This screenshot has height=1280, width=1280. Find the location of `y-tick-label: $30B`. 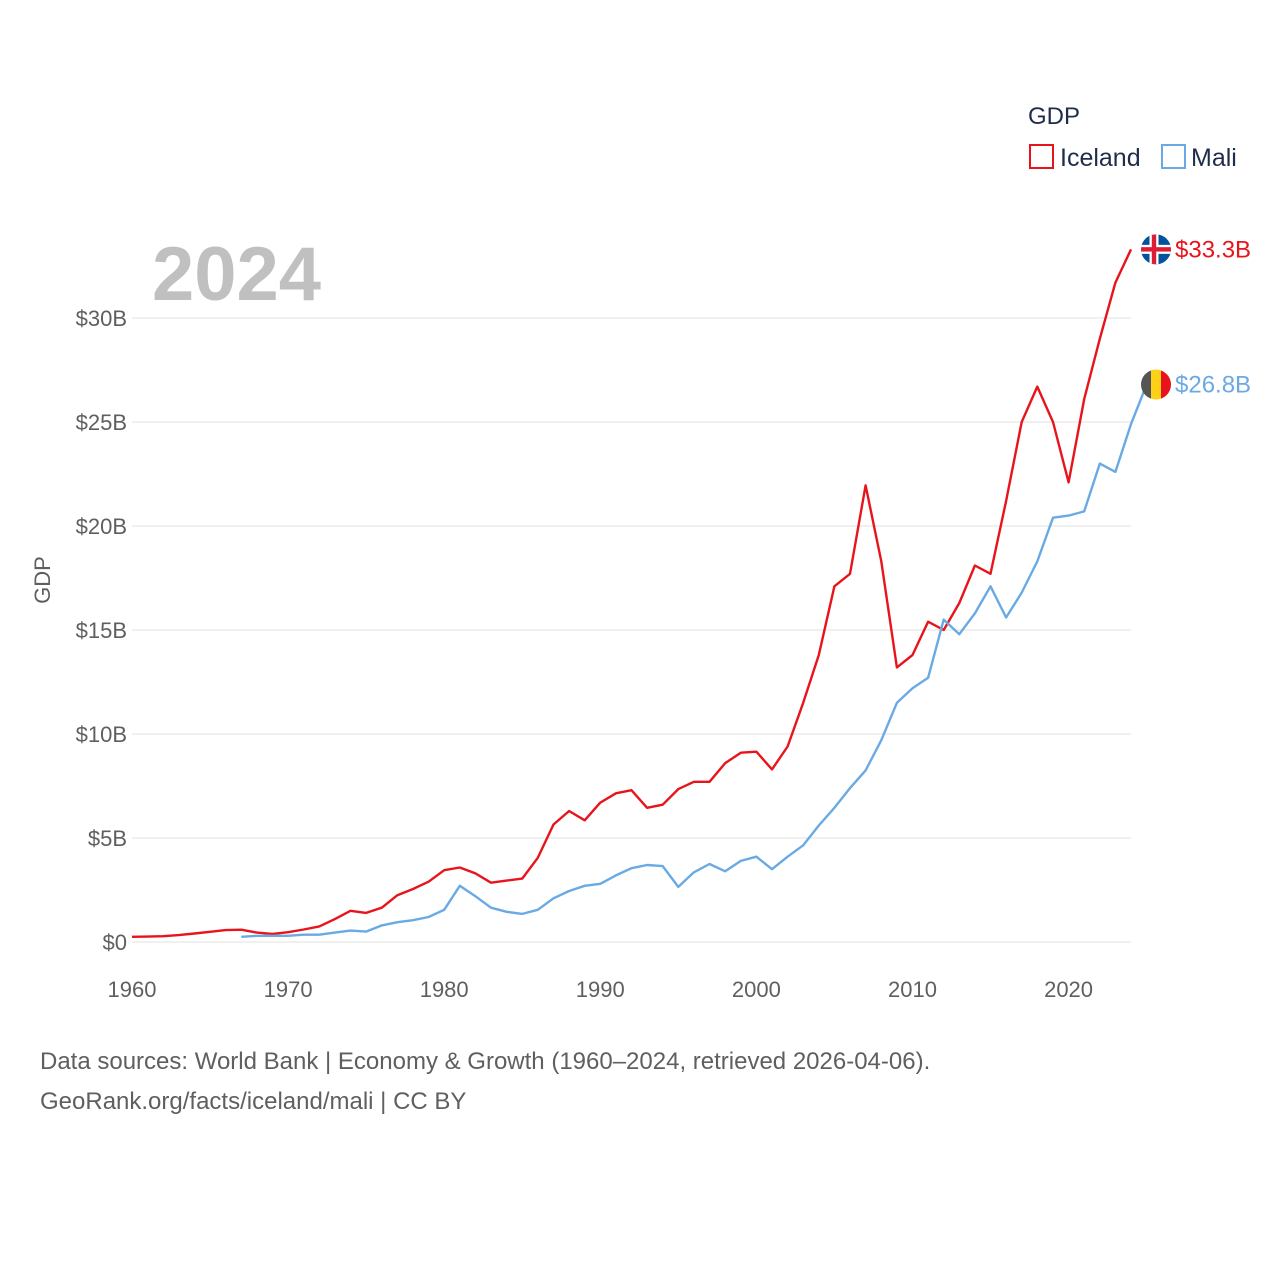

y-tick-label: $30B is located at coordinates (101, 318).